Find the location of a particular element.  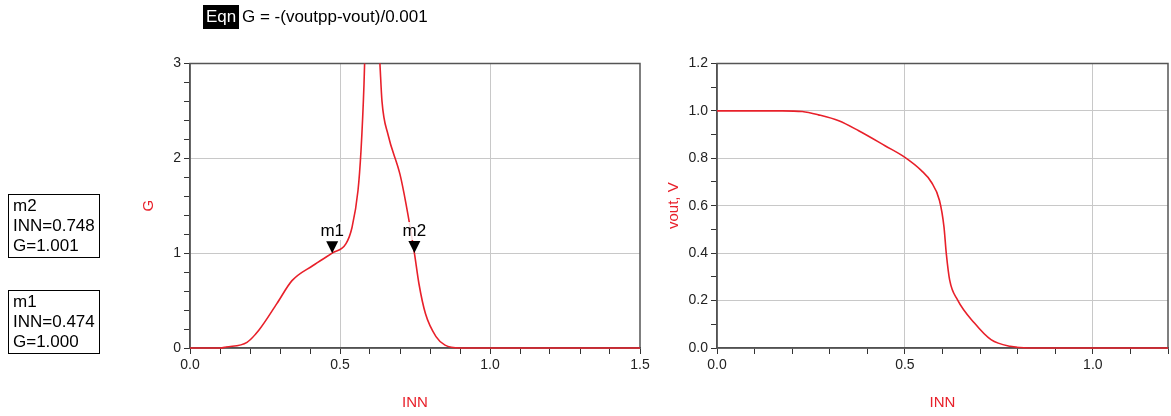

y-tick-label: 0.8 is located at coordinates (698, 157).